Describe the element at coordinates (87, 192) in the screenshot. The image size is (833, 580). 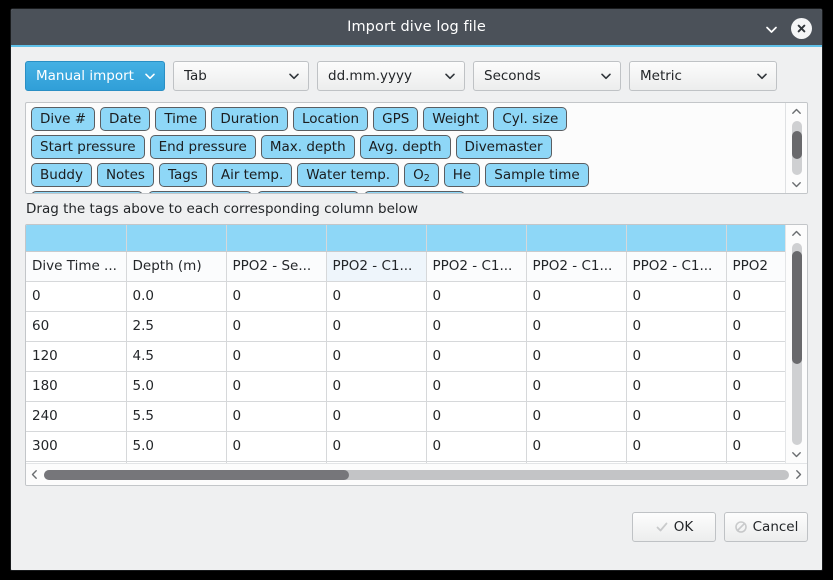
I see `tag-chip: Sample depth` at that location.